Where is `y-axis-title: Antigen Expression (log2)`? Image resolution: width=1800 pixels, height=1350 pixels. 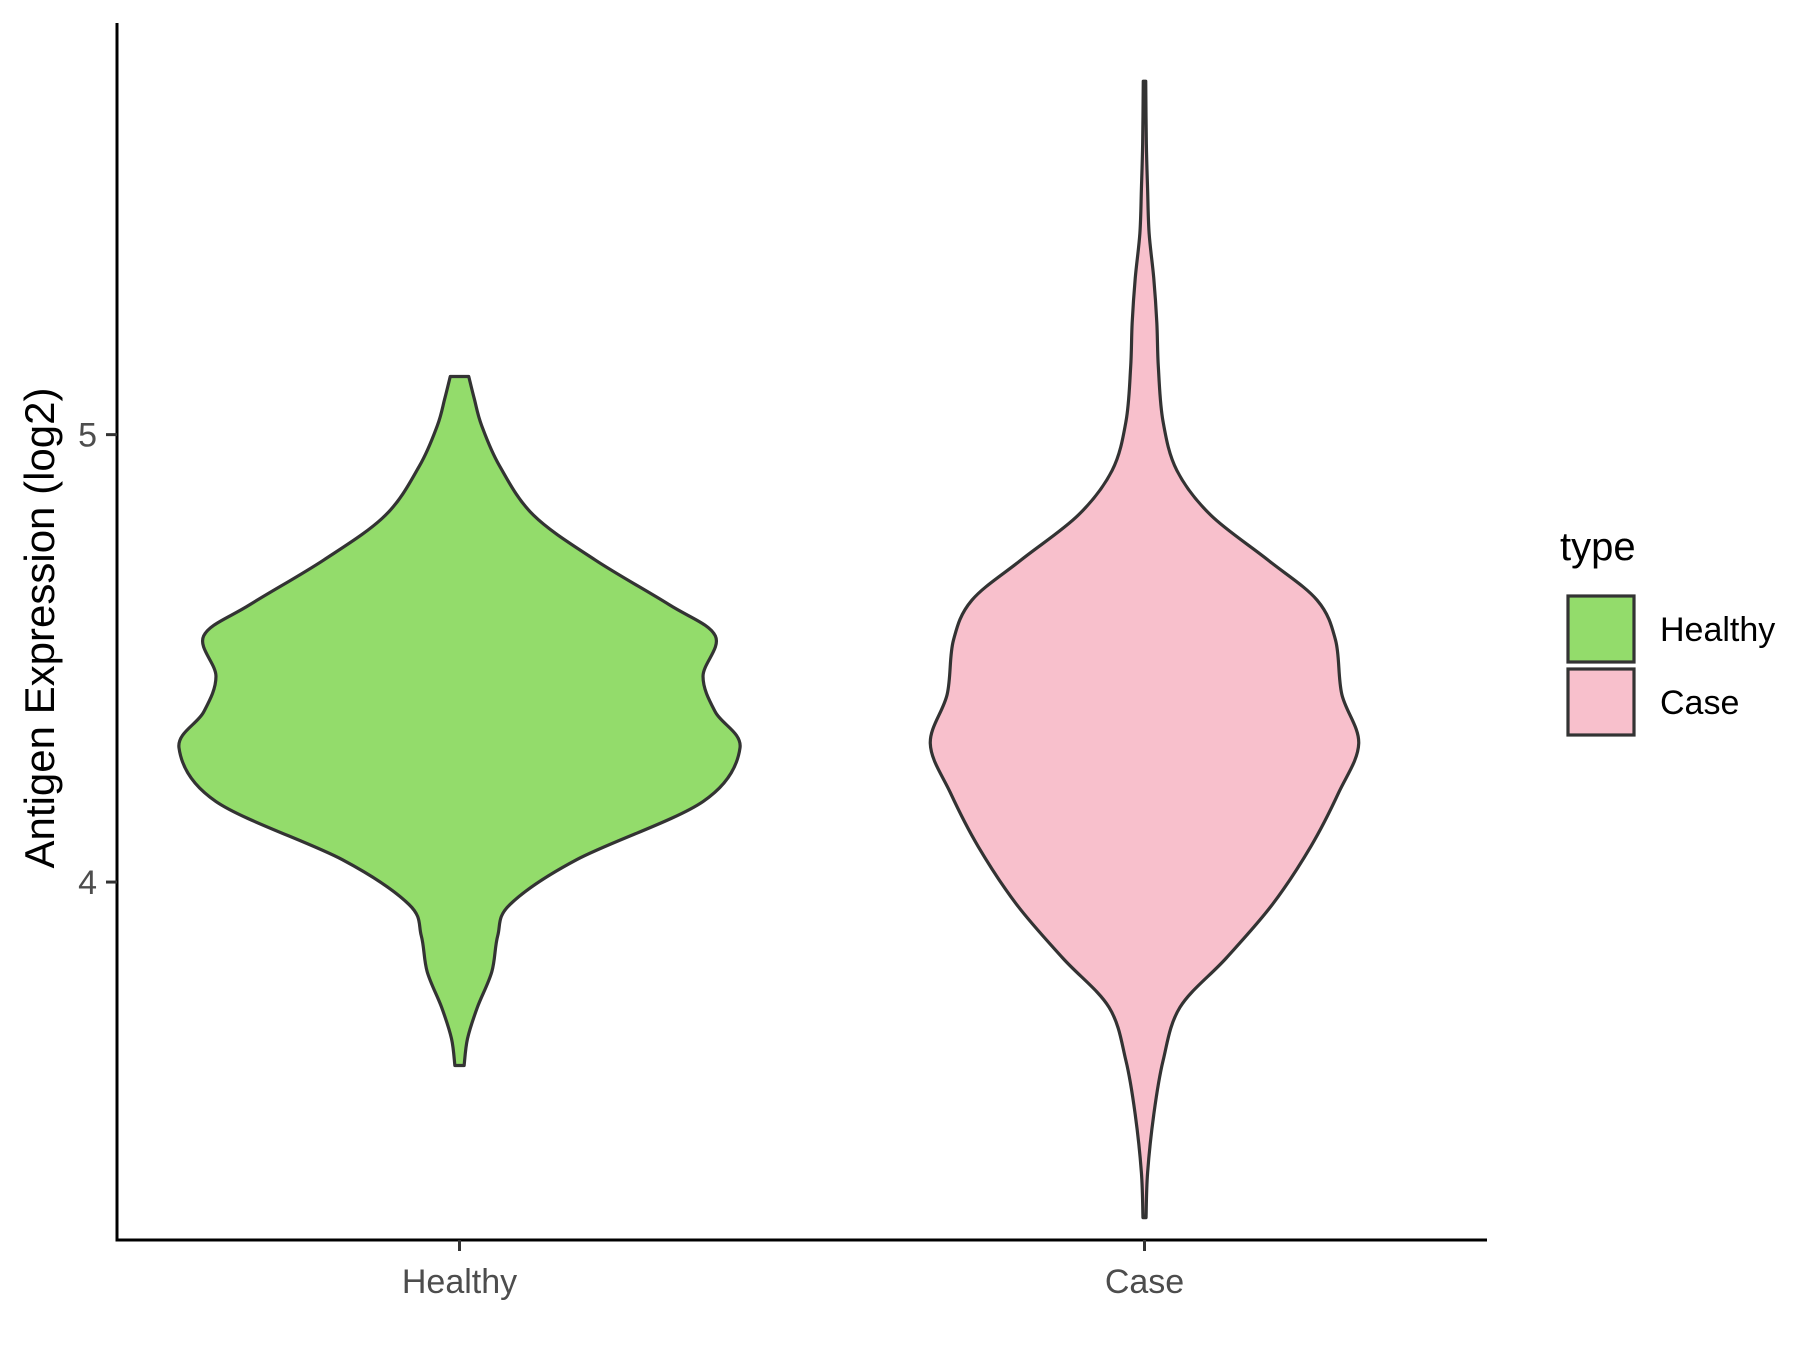 y-axis-title: Antigen Expression (log2) is located at coordinates (39, 628).